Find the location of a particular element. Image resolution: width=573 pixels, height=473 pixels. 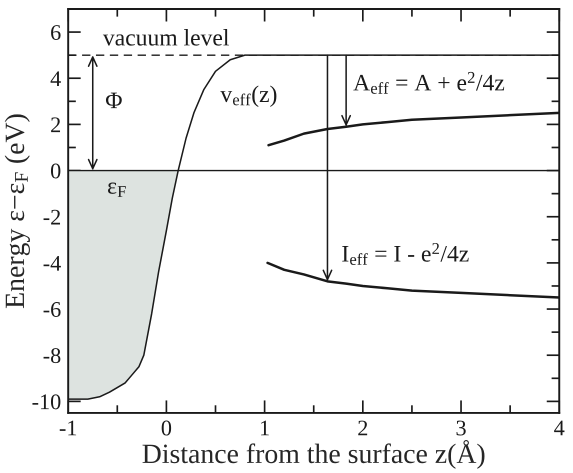

x-tick-label: -1 is located at coordinates (68, 428).